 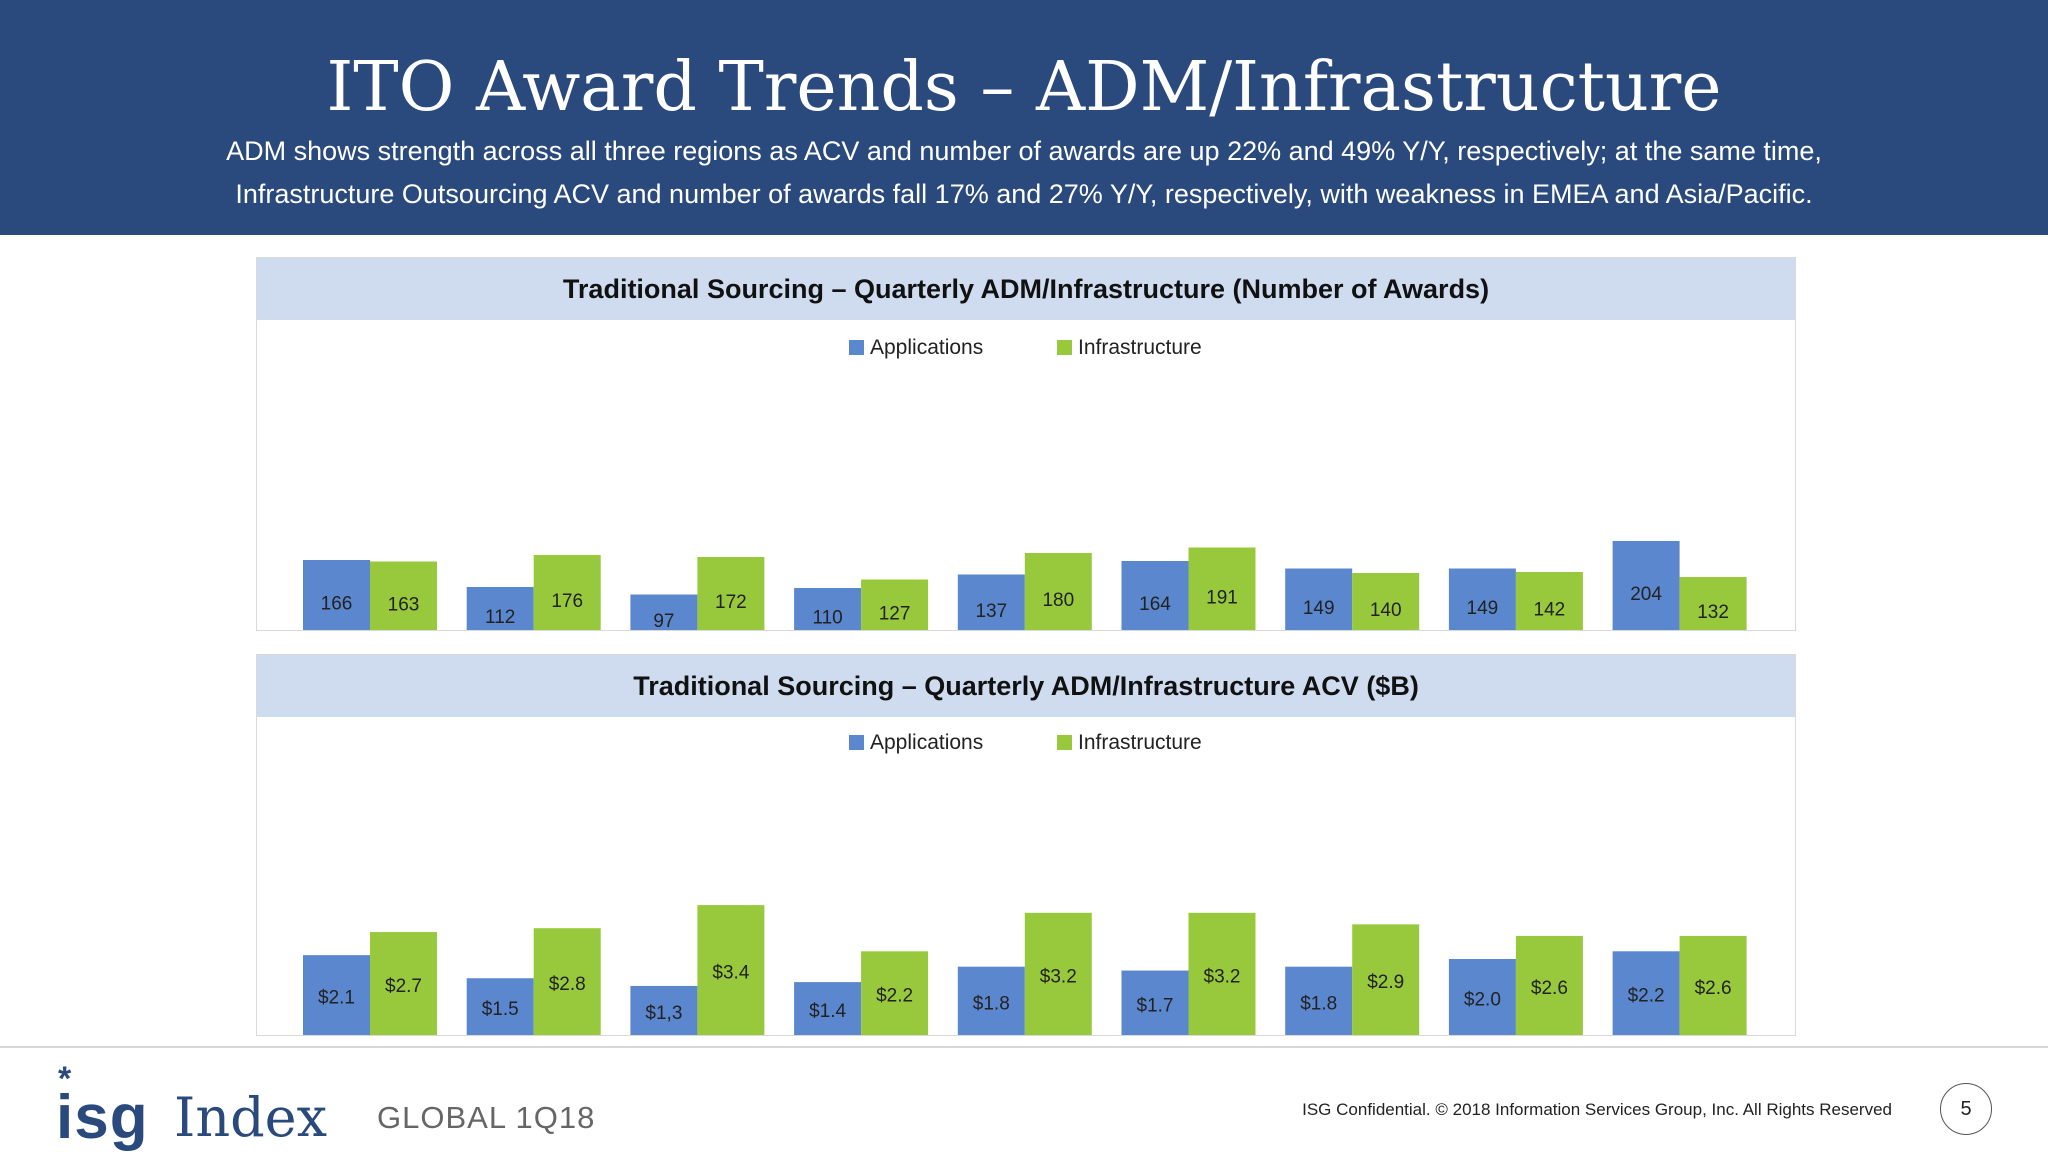 I want to click on data-label-infrastructure-1Q16: $2.7, so click(x=403, y=986).